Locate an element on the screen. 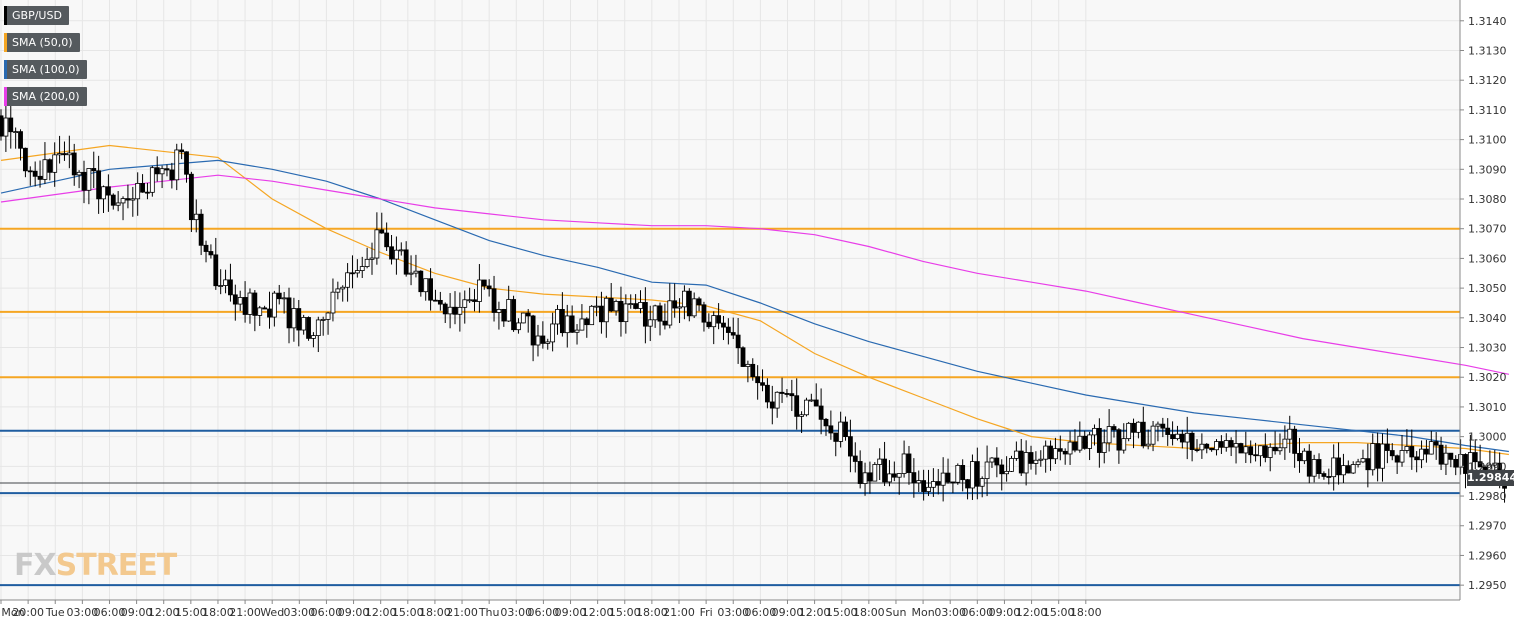 The width and height of the screenshot is (1534, 626). price-tick-label: 1.3050 is located at coordinates (1487, 288).